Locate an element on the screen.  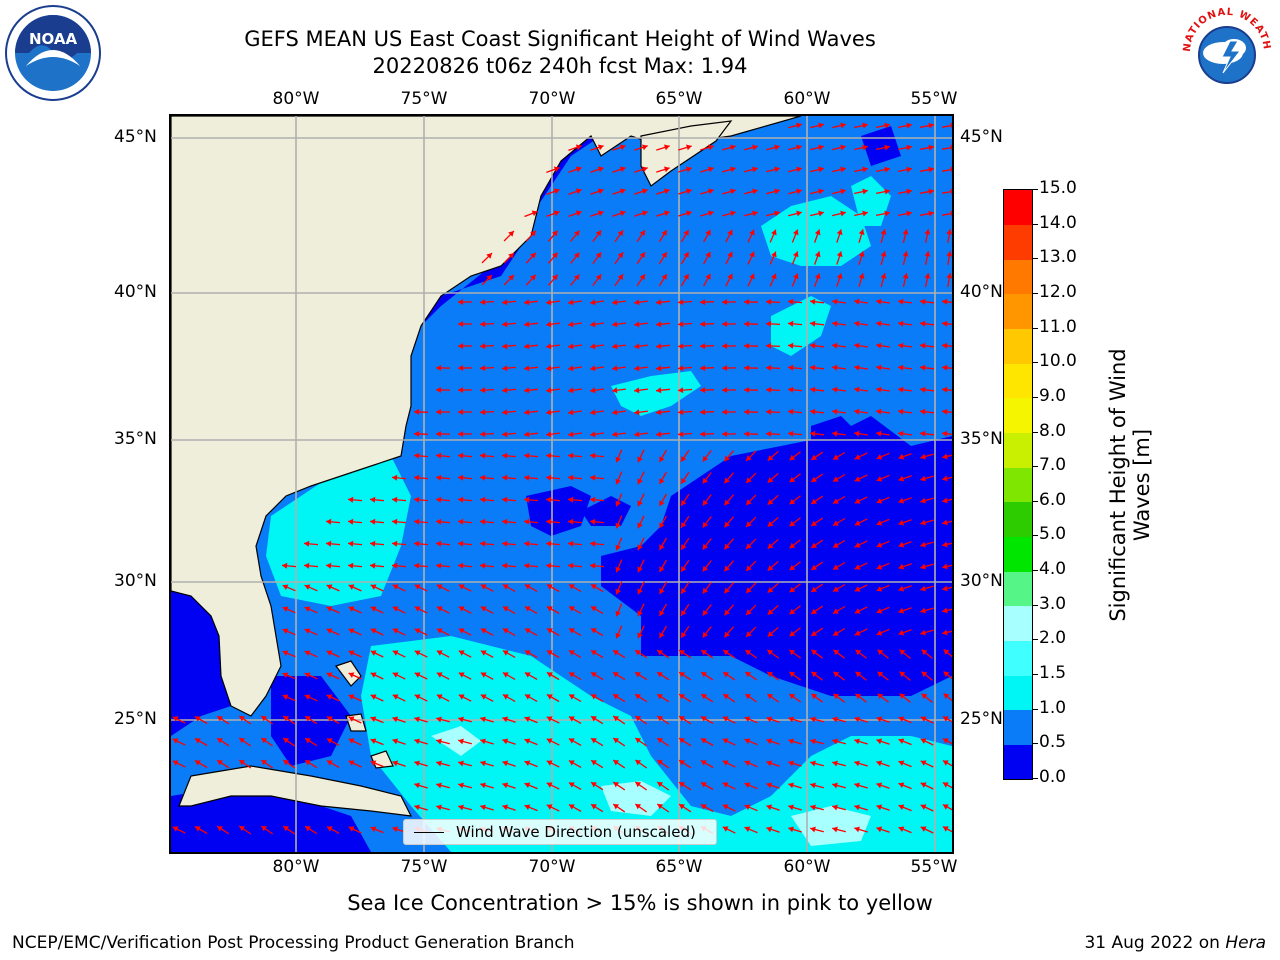
lon-label-bottom-55w: 55°W is located at coordinates (934, 867).